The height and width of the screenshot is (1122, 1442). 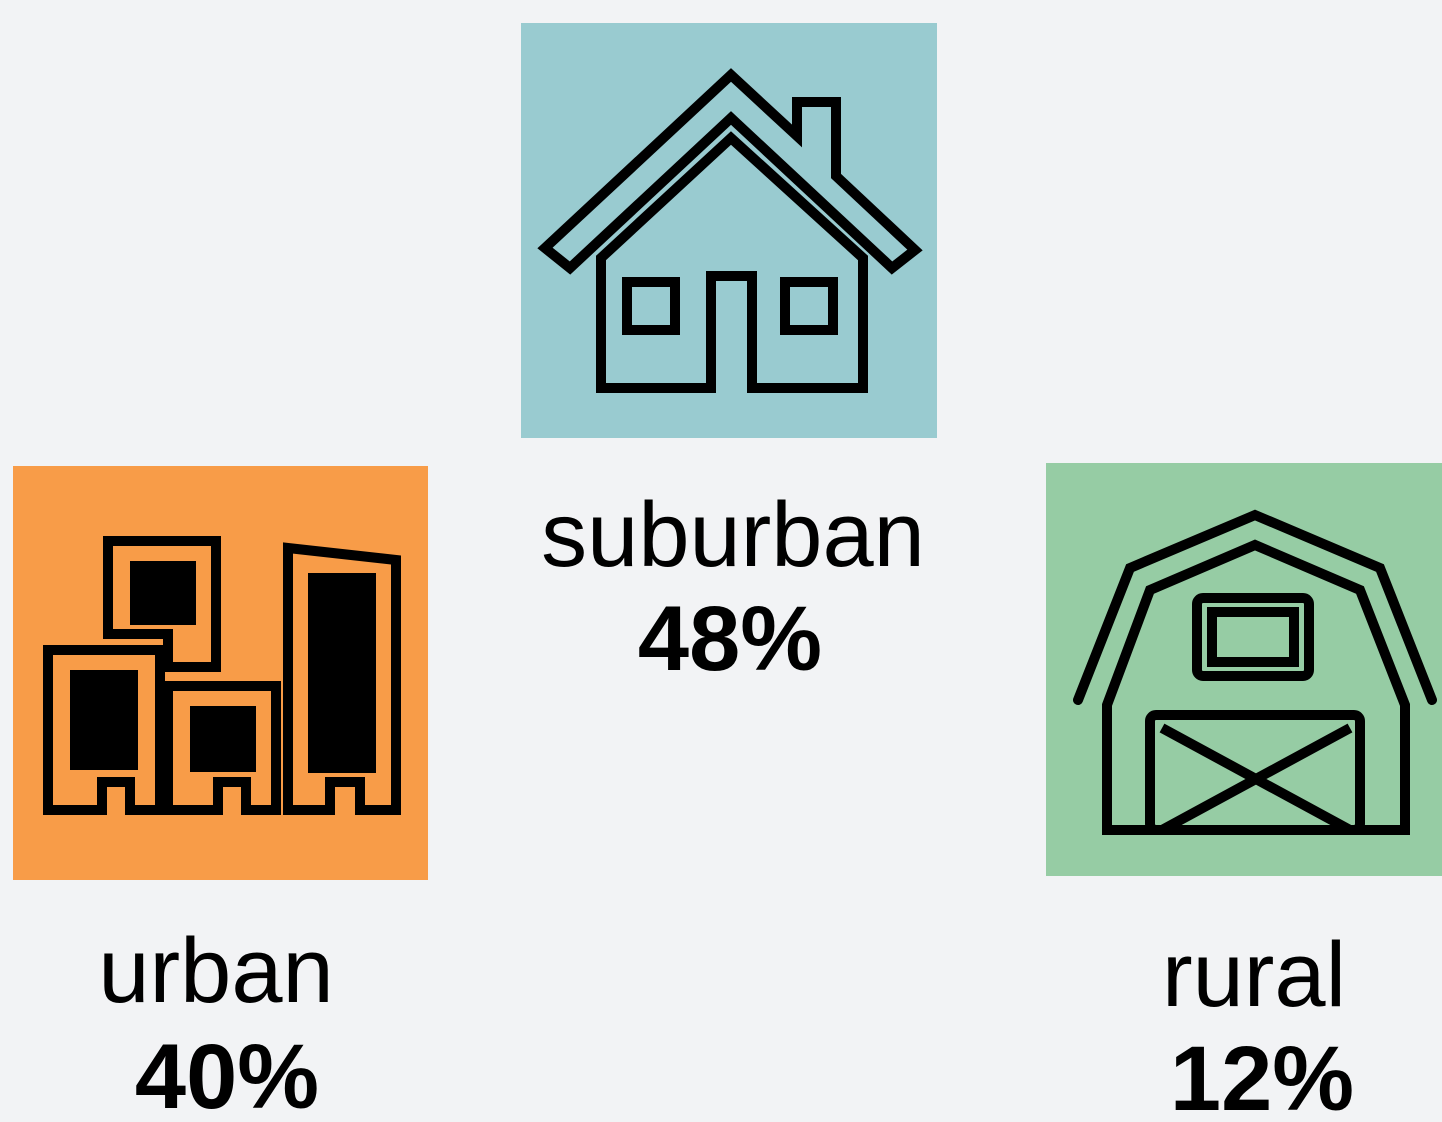 What do you see at coordinates (215, 971) in the screenshot?
I see `label: urban` at bounding box center [215, 971].